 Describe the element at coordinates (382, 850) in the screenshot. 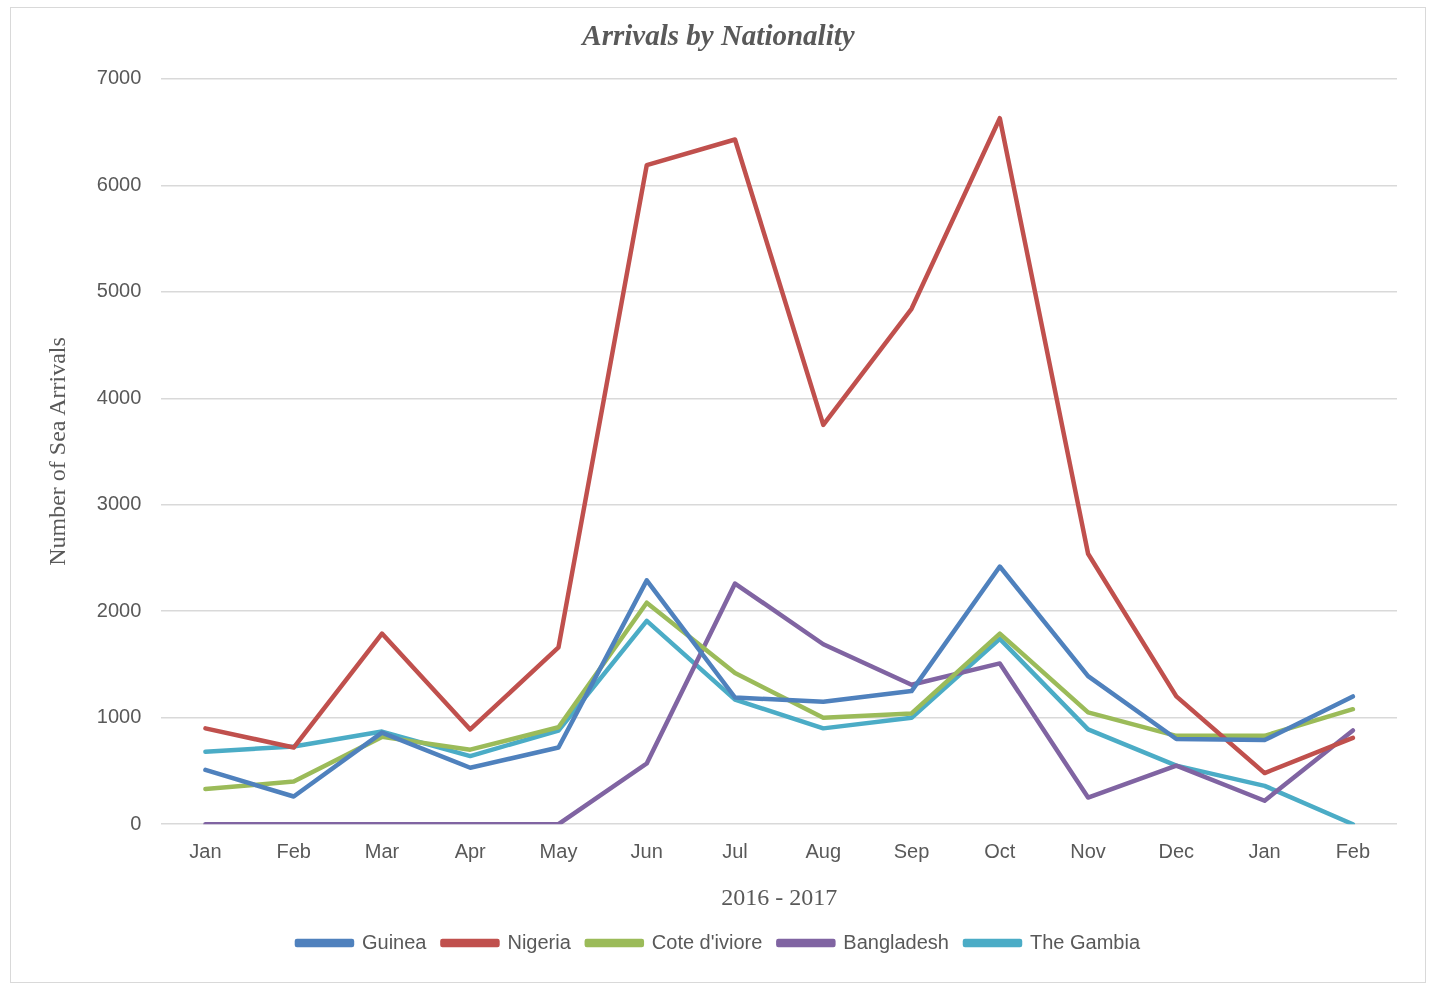

I see `x-tick-label: Mar` at that location.